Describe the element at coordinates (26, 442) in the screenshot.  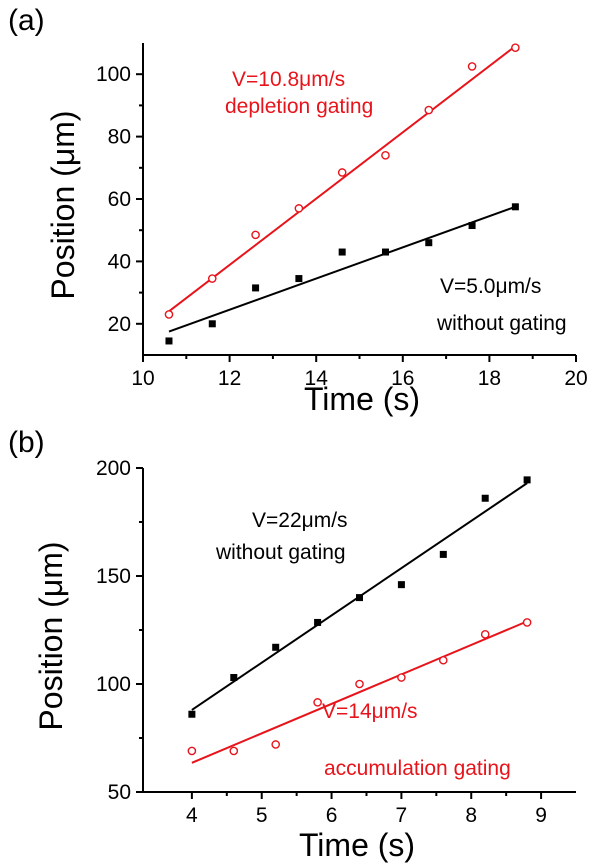
I see `panel-label-b: (b)` at that location.